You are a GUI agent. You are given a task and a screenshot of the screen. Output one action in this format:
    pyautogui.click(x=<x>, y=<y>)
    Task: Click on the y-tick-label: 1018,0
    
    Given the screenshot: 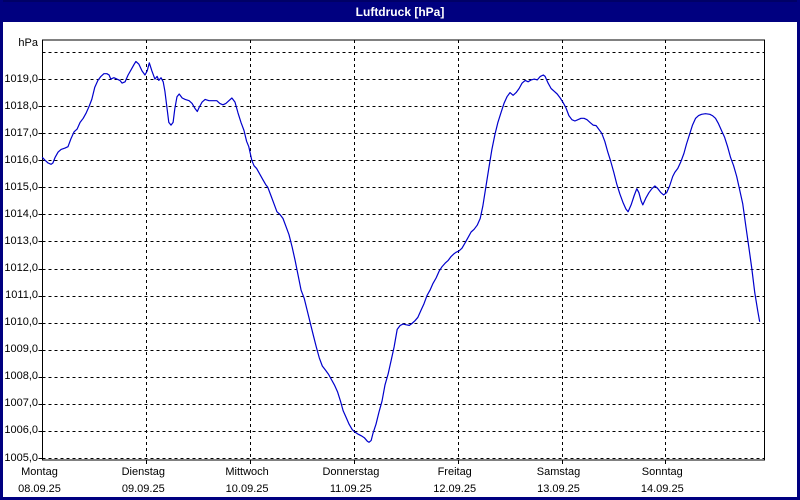 What is the action you would take?
    pyautogui.click(x=21, y=105)
    